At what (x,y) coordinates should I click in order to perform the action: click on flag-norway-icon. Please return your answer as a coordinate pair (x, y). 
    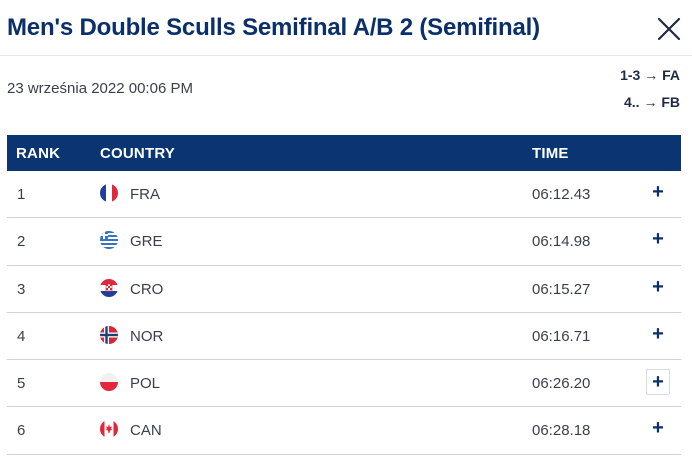
    Looking at the image, I should click on (109, 334).